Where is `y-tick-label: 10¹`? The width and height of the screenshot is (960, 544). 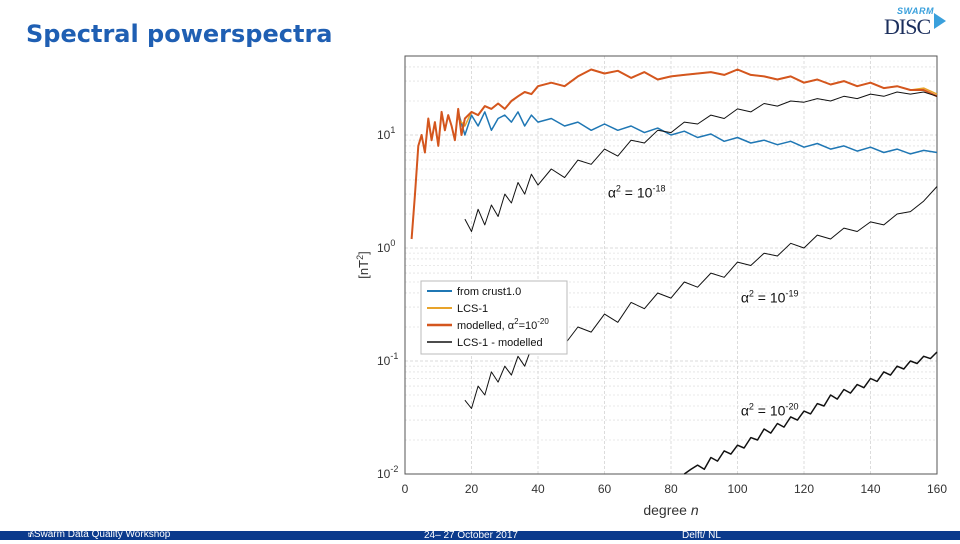
y-tick-label: 10¹ is located at coordinates (386, 133).